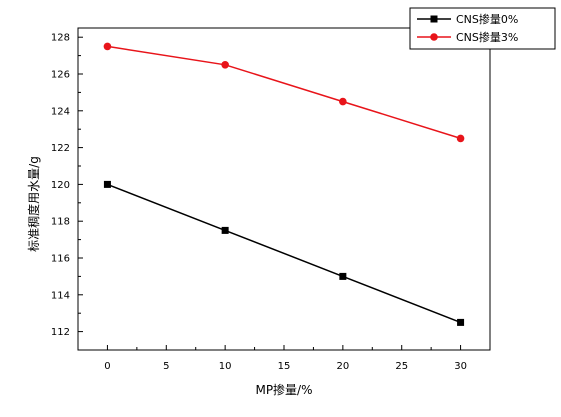  What do you see at coordinates (285, 358) in the screenshot?
I see `x-axis: 0 5 10 15 20 25 30` at bounding box center [285, 358].